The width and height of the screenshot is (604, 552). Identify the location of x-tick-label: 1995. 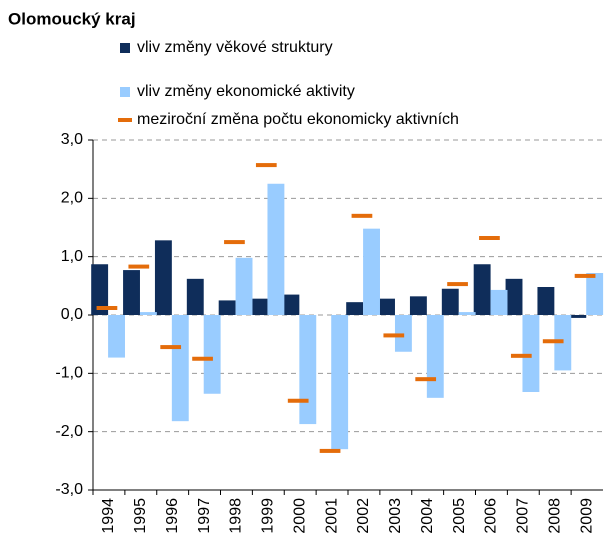
(140, 516).